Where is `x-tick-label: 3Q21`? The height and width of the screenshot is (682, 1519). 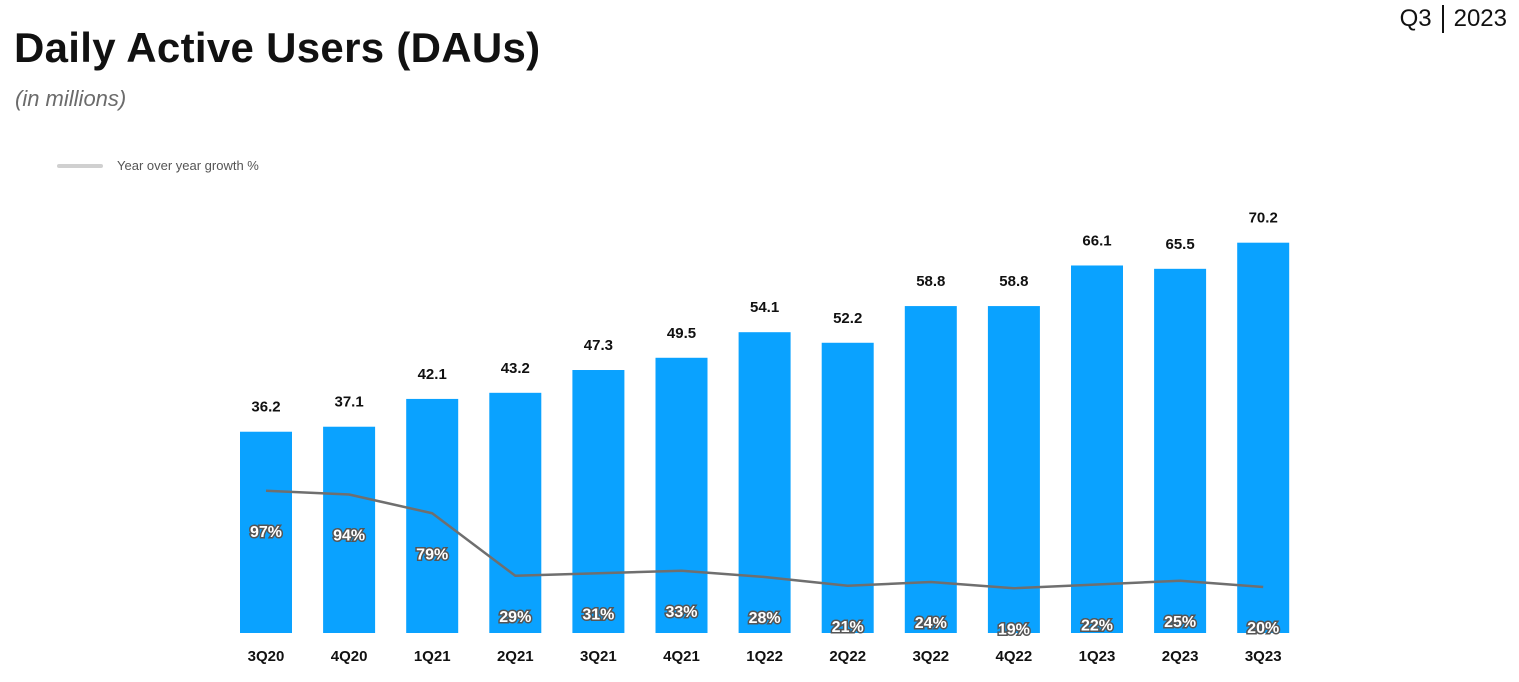
x-tick-label: 3Q21 is located at coordinates (598, 656).